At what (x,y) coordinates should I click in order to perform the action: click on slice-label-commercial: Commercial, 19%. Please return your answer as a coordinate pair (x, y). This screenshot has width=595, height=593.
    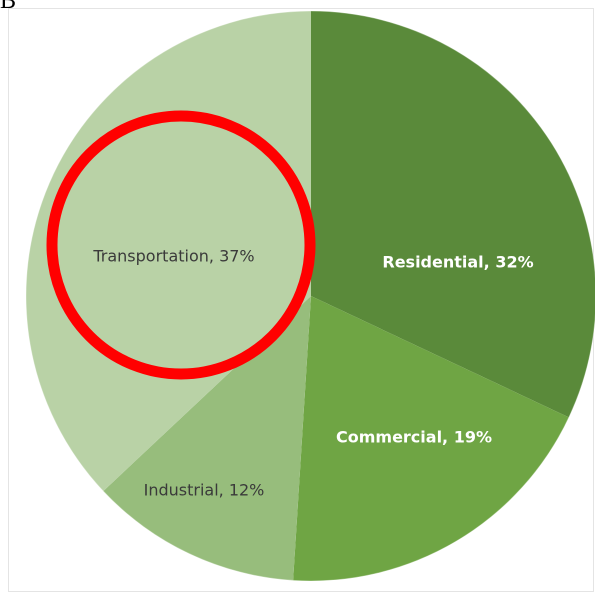
    Looking at the image, I should click on (414, 437).